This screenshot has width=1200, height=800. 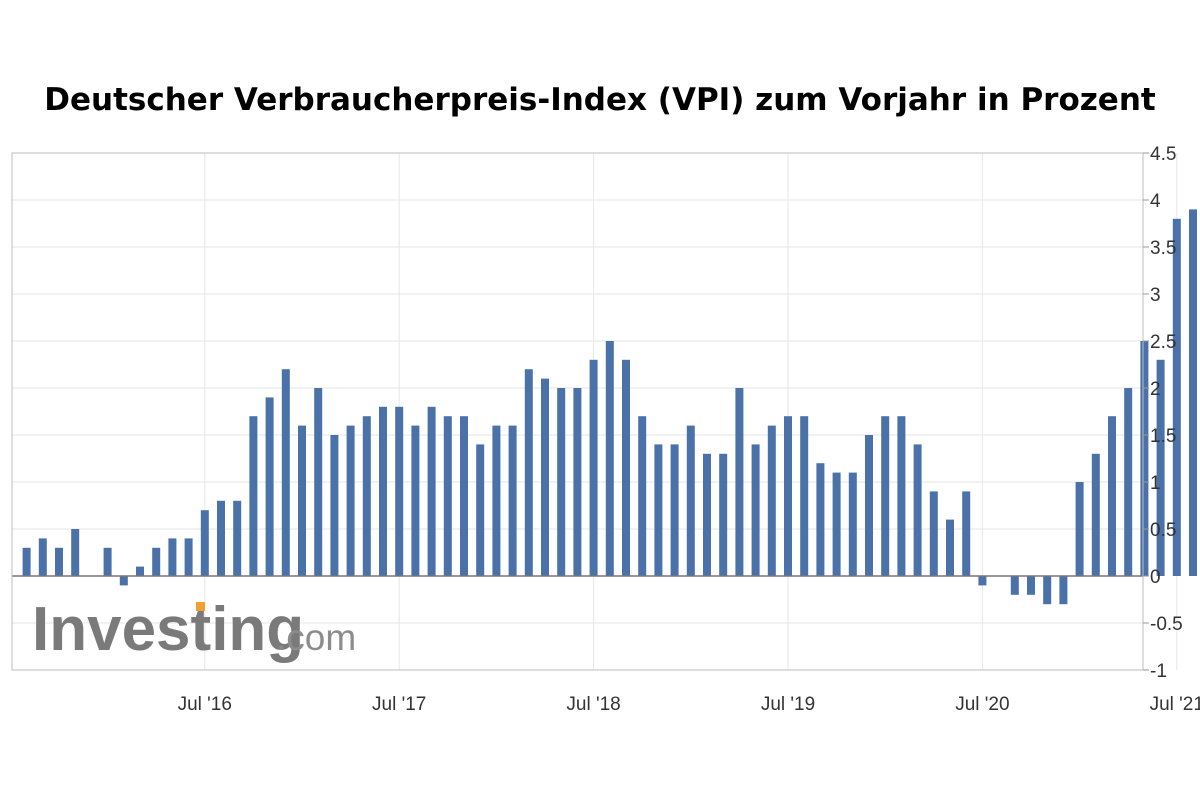 What do you see at coordinates (1163, 342) in the screenshot?
I see `y-tick-label: 2.5` at bounding box center [1163, 342].